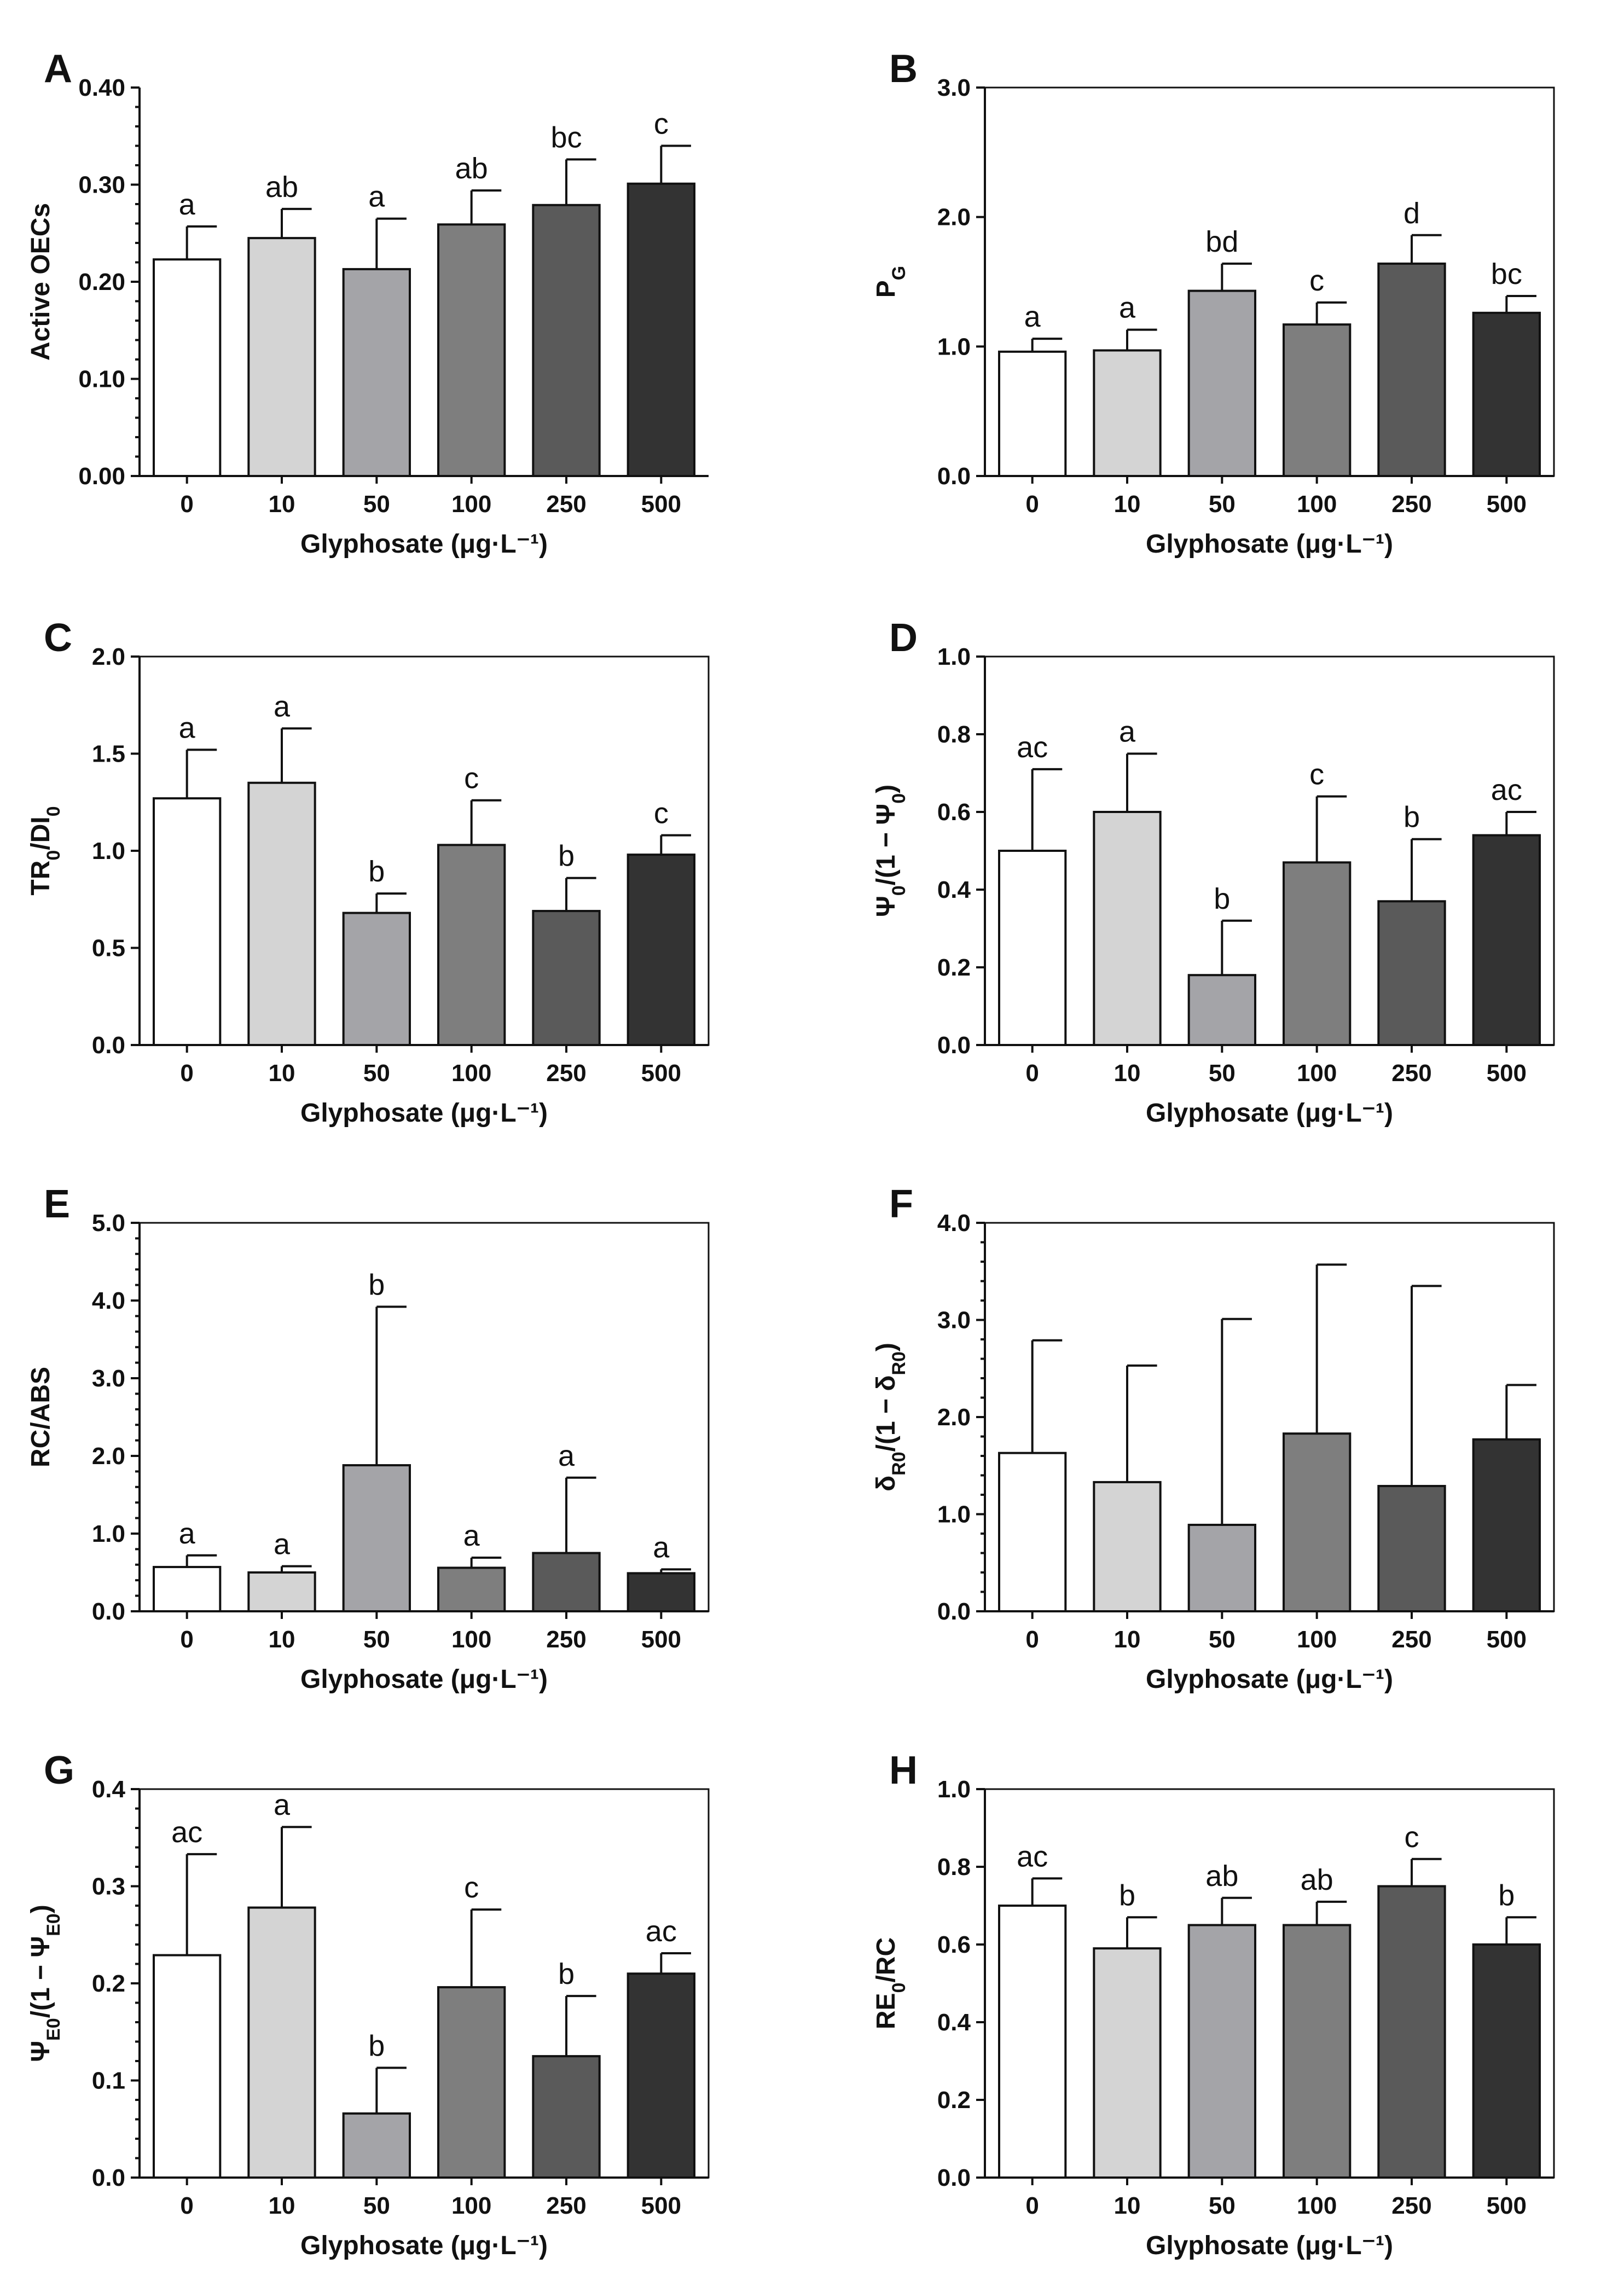 This screenshot has height=2287, width=1624. Describe the element at coordinates (901, 1204) in the screenshot. I see `panel-letter: F` at that location.